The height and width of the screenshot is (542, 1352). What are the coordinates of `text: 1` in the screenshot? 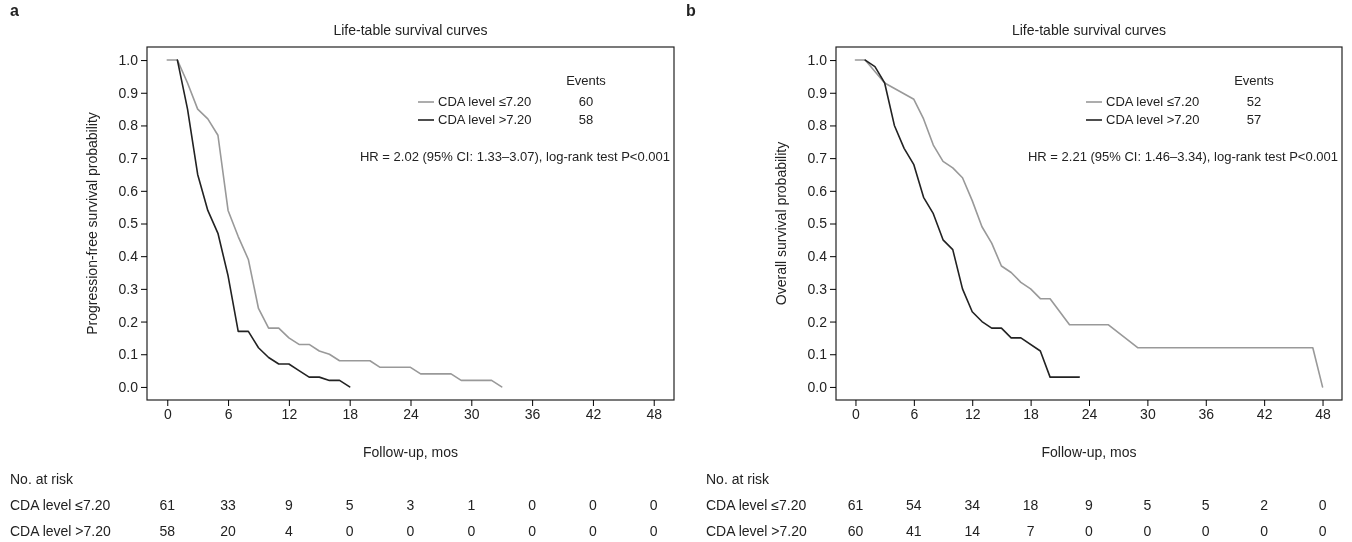 It's located at (471, 505).